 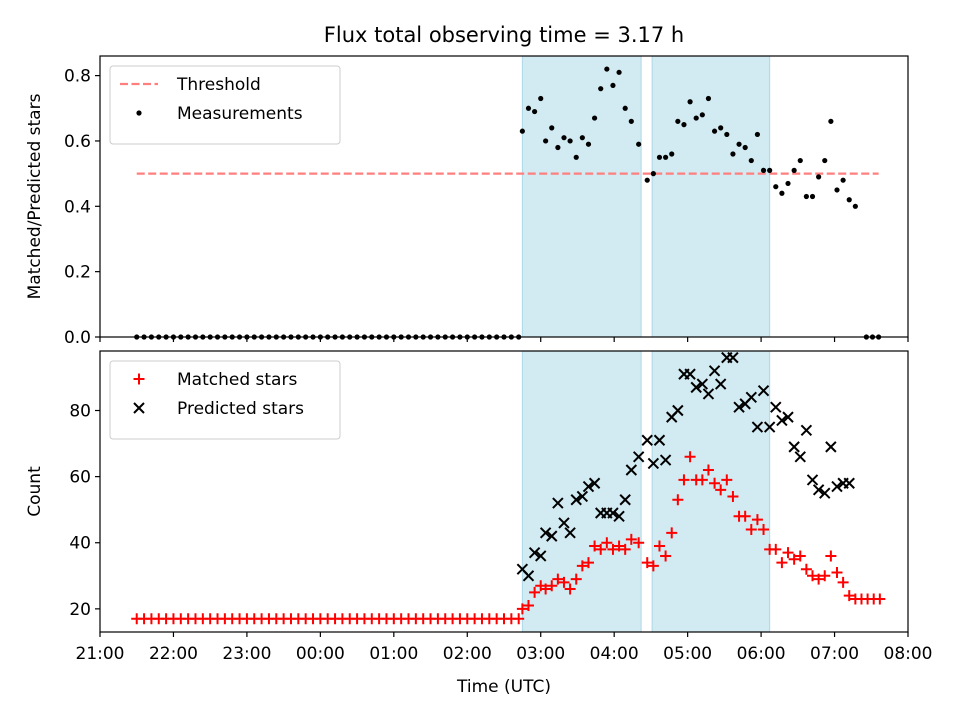 What do you see at coordinates (320, 654) in the screenshot?
I see `x-tick-label: 00:00` at bounding box center [320, 654].